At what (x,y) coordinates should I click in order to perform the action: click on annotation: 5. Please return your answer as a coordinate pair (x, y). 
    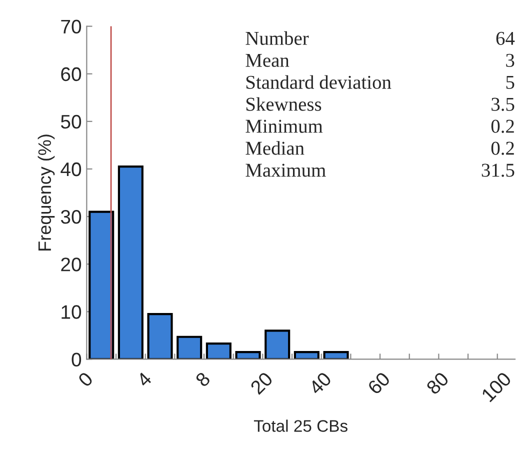
    Looking at the image, I should click on (510, 82).